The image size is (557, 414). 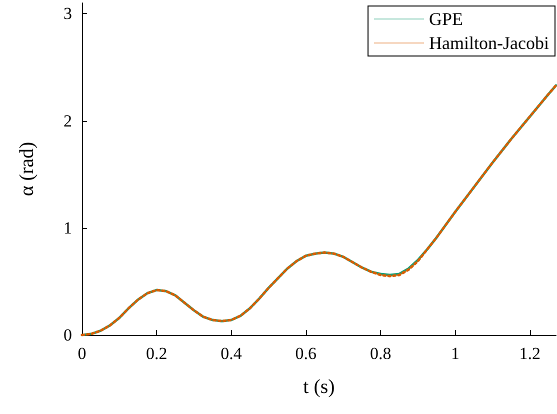 What do you see at coordinates (529, 353) in the screenshot?
I see `x-tick-label: 1.2` at bounding box center [529, 353].